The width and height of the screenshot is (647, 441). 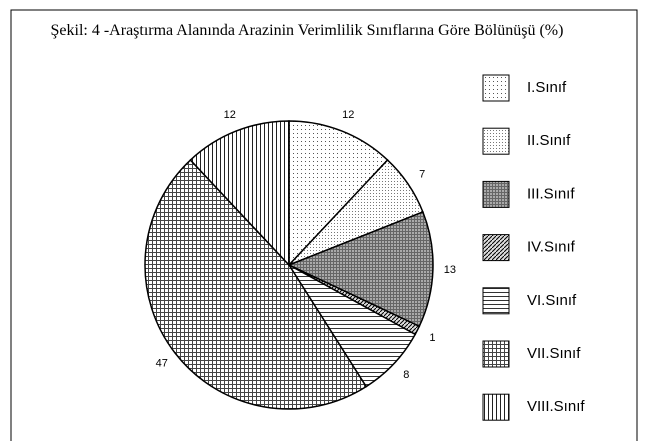 What do you see at coordinates (556, 406) in the screenshot?
I see `legend-label: VIII.Sınıf` at bounding box center [556, 406].